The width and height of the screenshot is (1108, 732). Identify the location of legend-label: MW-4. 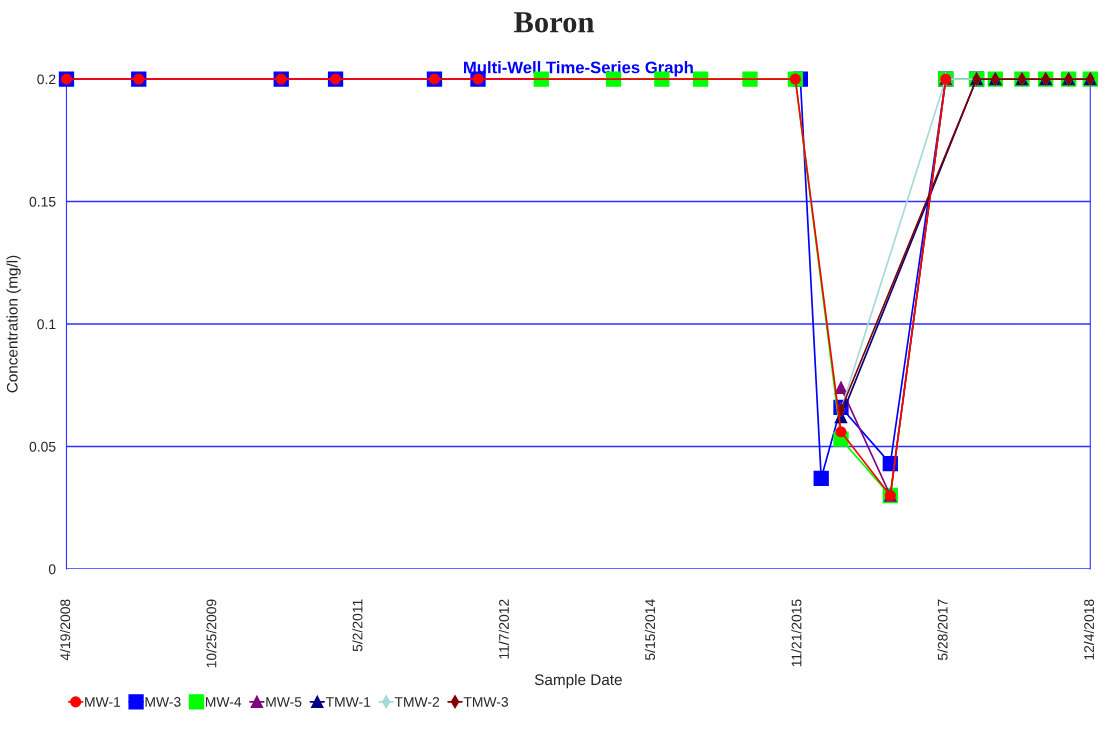
(223, 702).